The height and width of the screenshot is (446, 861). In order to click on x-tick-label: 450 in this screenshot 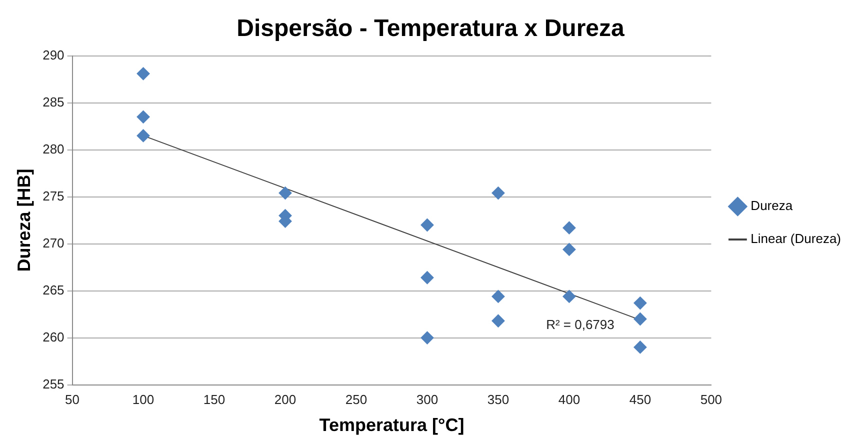, I will do `click(640, 400)`.